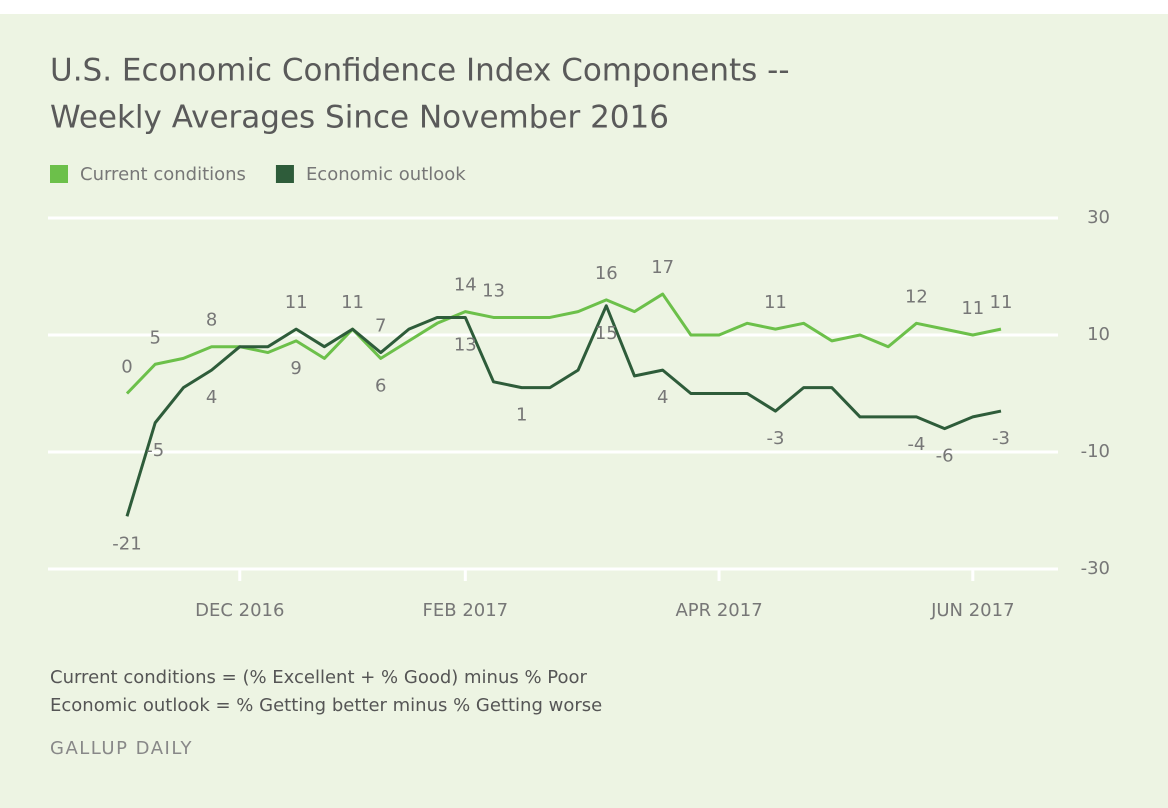  What do you see at coordinates (466, 610) in the screenshot?
I see `x-tick-label: FEB 2017` at bounding box center [466, 610].